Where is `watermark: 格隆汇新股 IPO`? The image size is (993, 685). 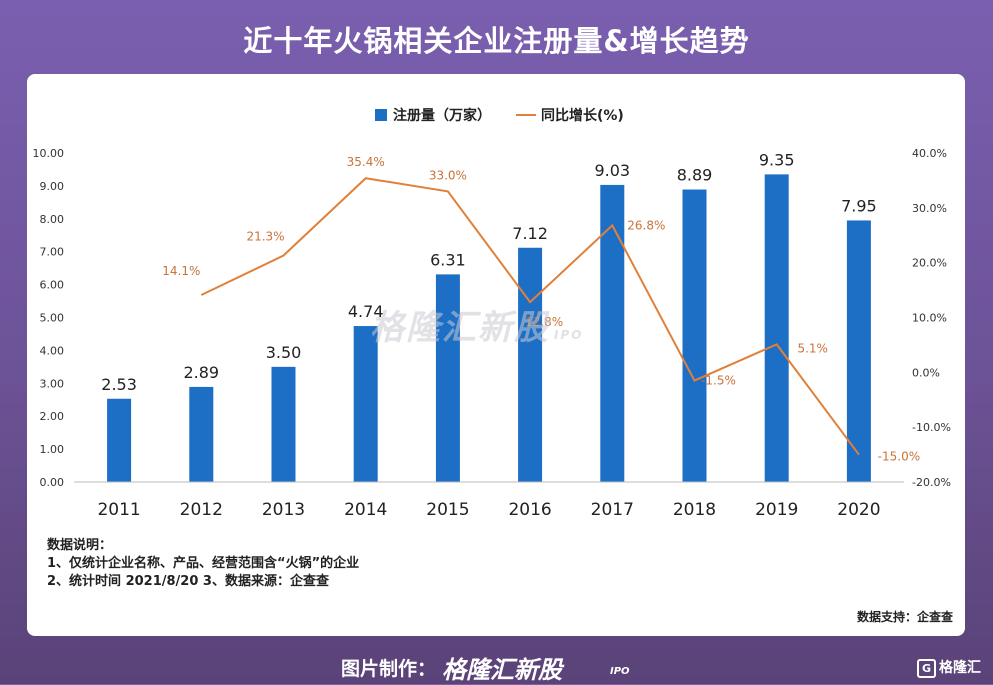
watermark: 格隆汇新股 IPO is located at coordinates (476, 324).